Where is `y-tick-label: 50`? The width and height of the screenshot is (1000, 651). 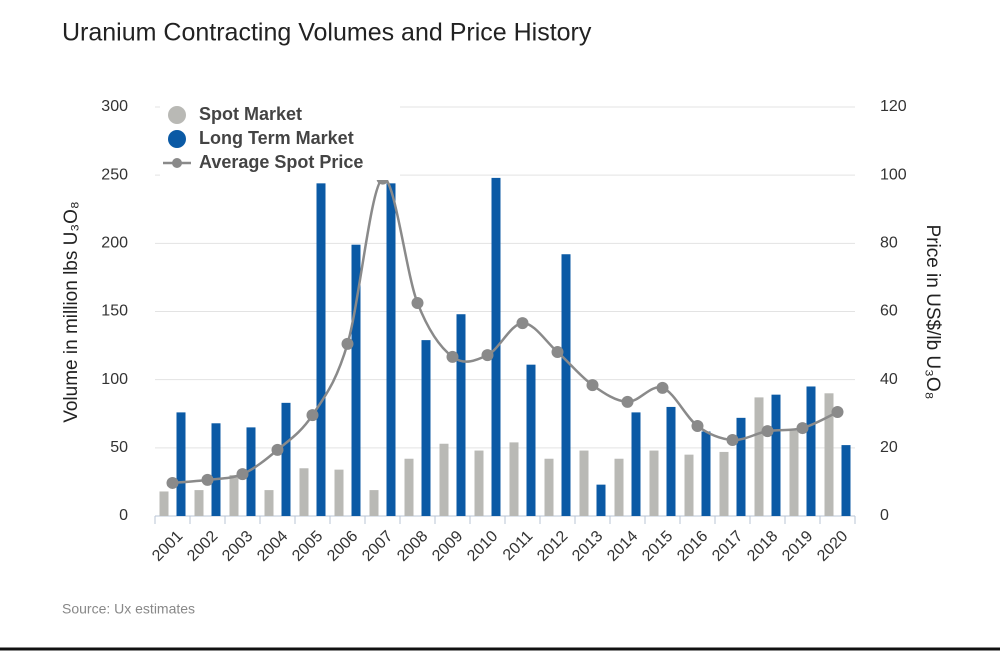 y-tick-label: 50 is located at coordinates (119, 447).